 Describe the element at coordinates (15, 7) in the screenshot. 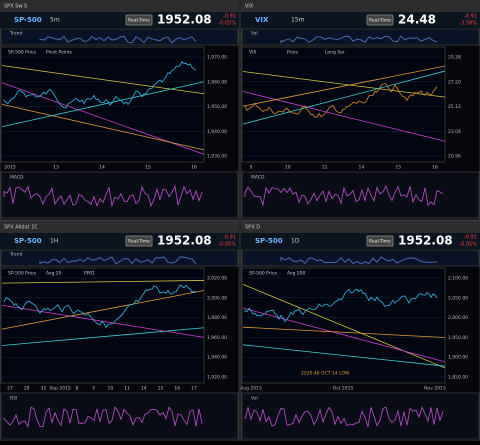

I see `window-title: SPX Sw S` at that location.